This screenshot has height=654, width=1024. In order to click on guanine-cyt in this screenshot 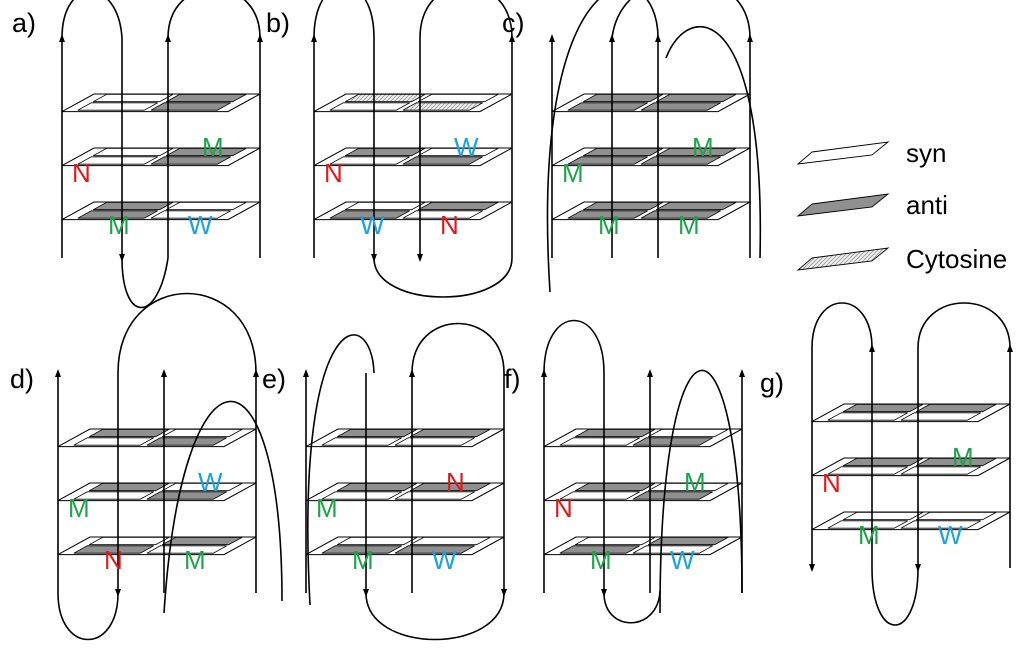, I will do `click(442, 106)`.